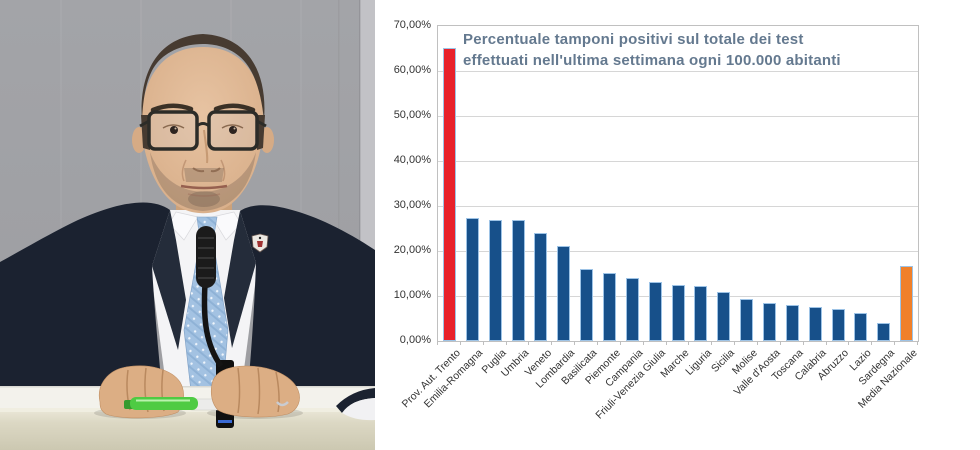 The image size is (980, 450). I want to click on wedding-ring, so click(282, 404).